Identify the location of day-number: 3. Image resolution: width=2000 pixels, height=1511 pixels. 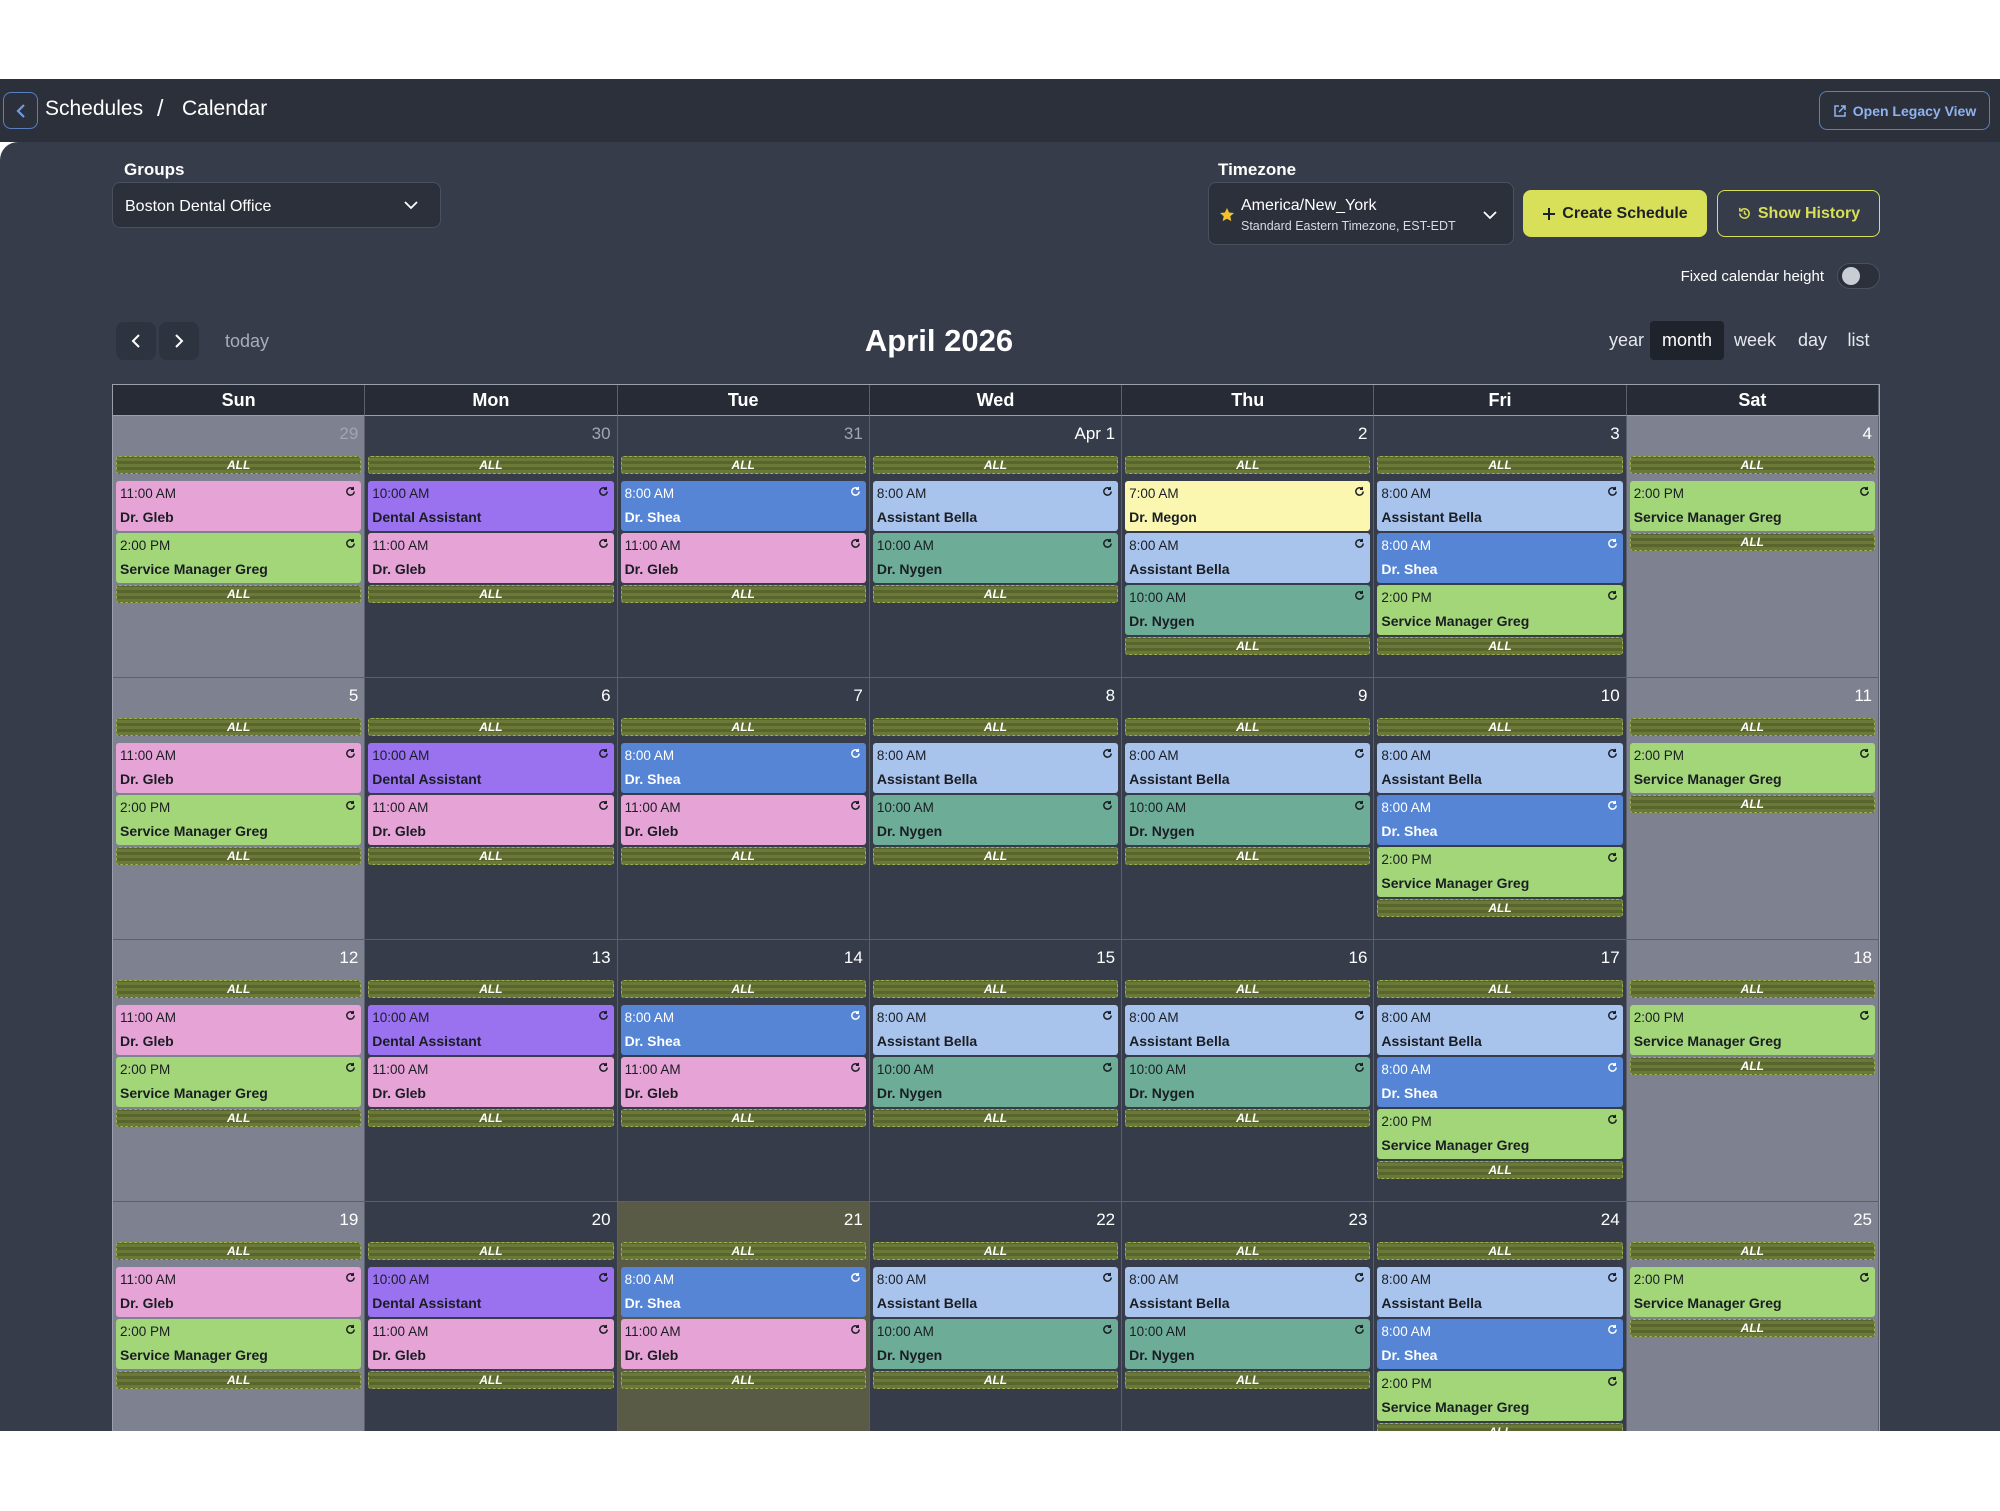
(1615, 433).